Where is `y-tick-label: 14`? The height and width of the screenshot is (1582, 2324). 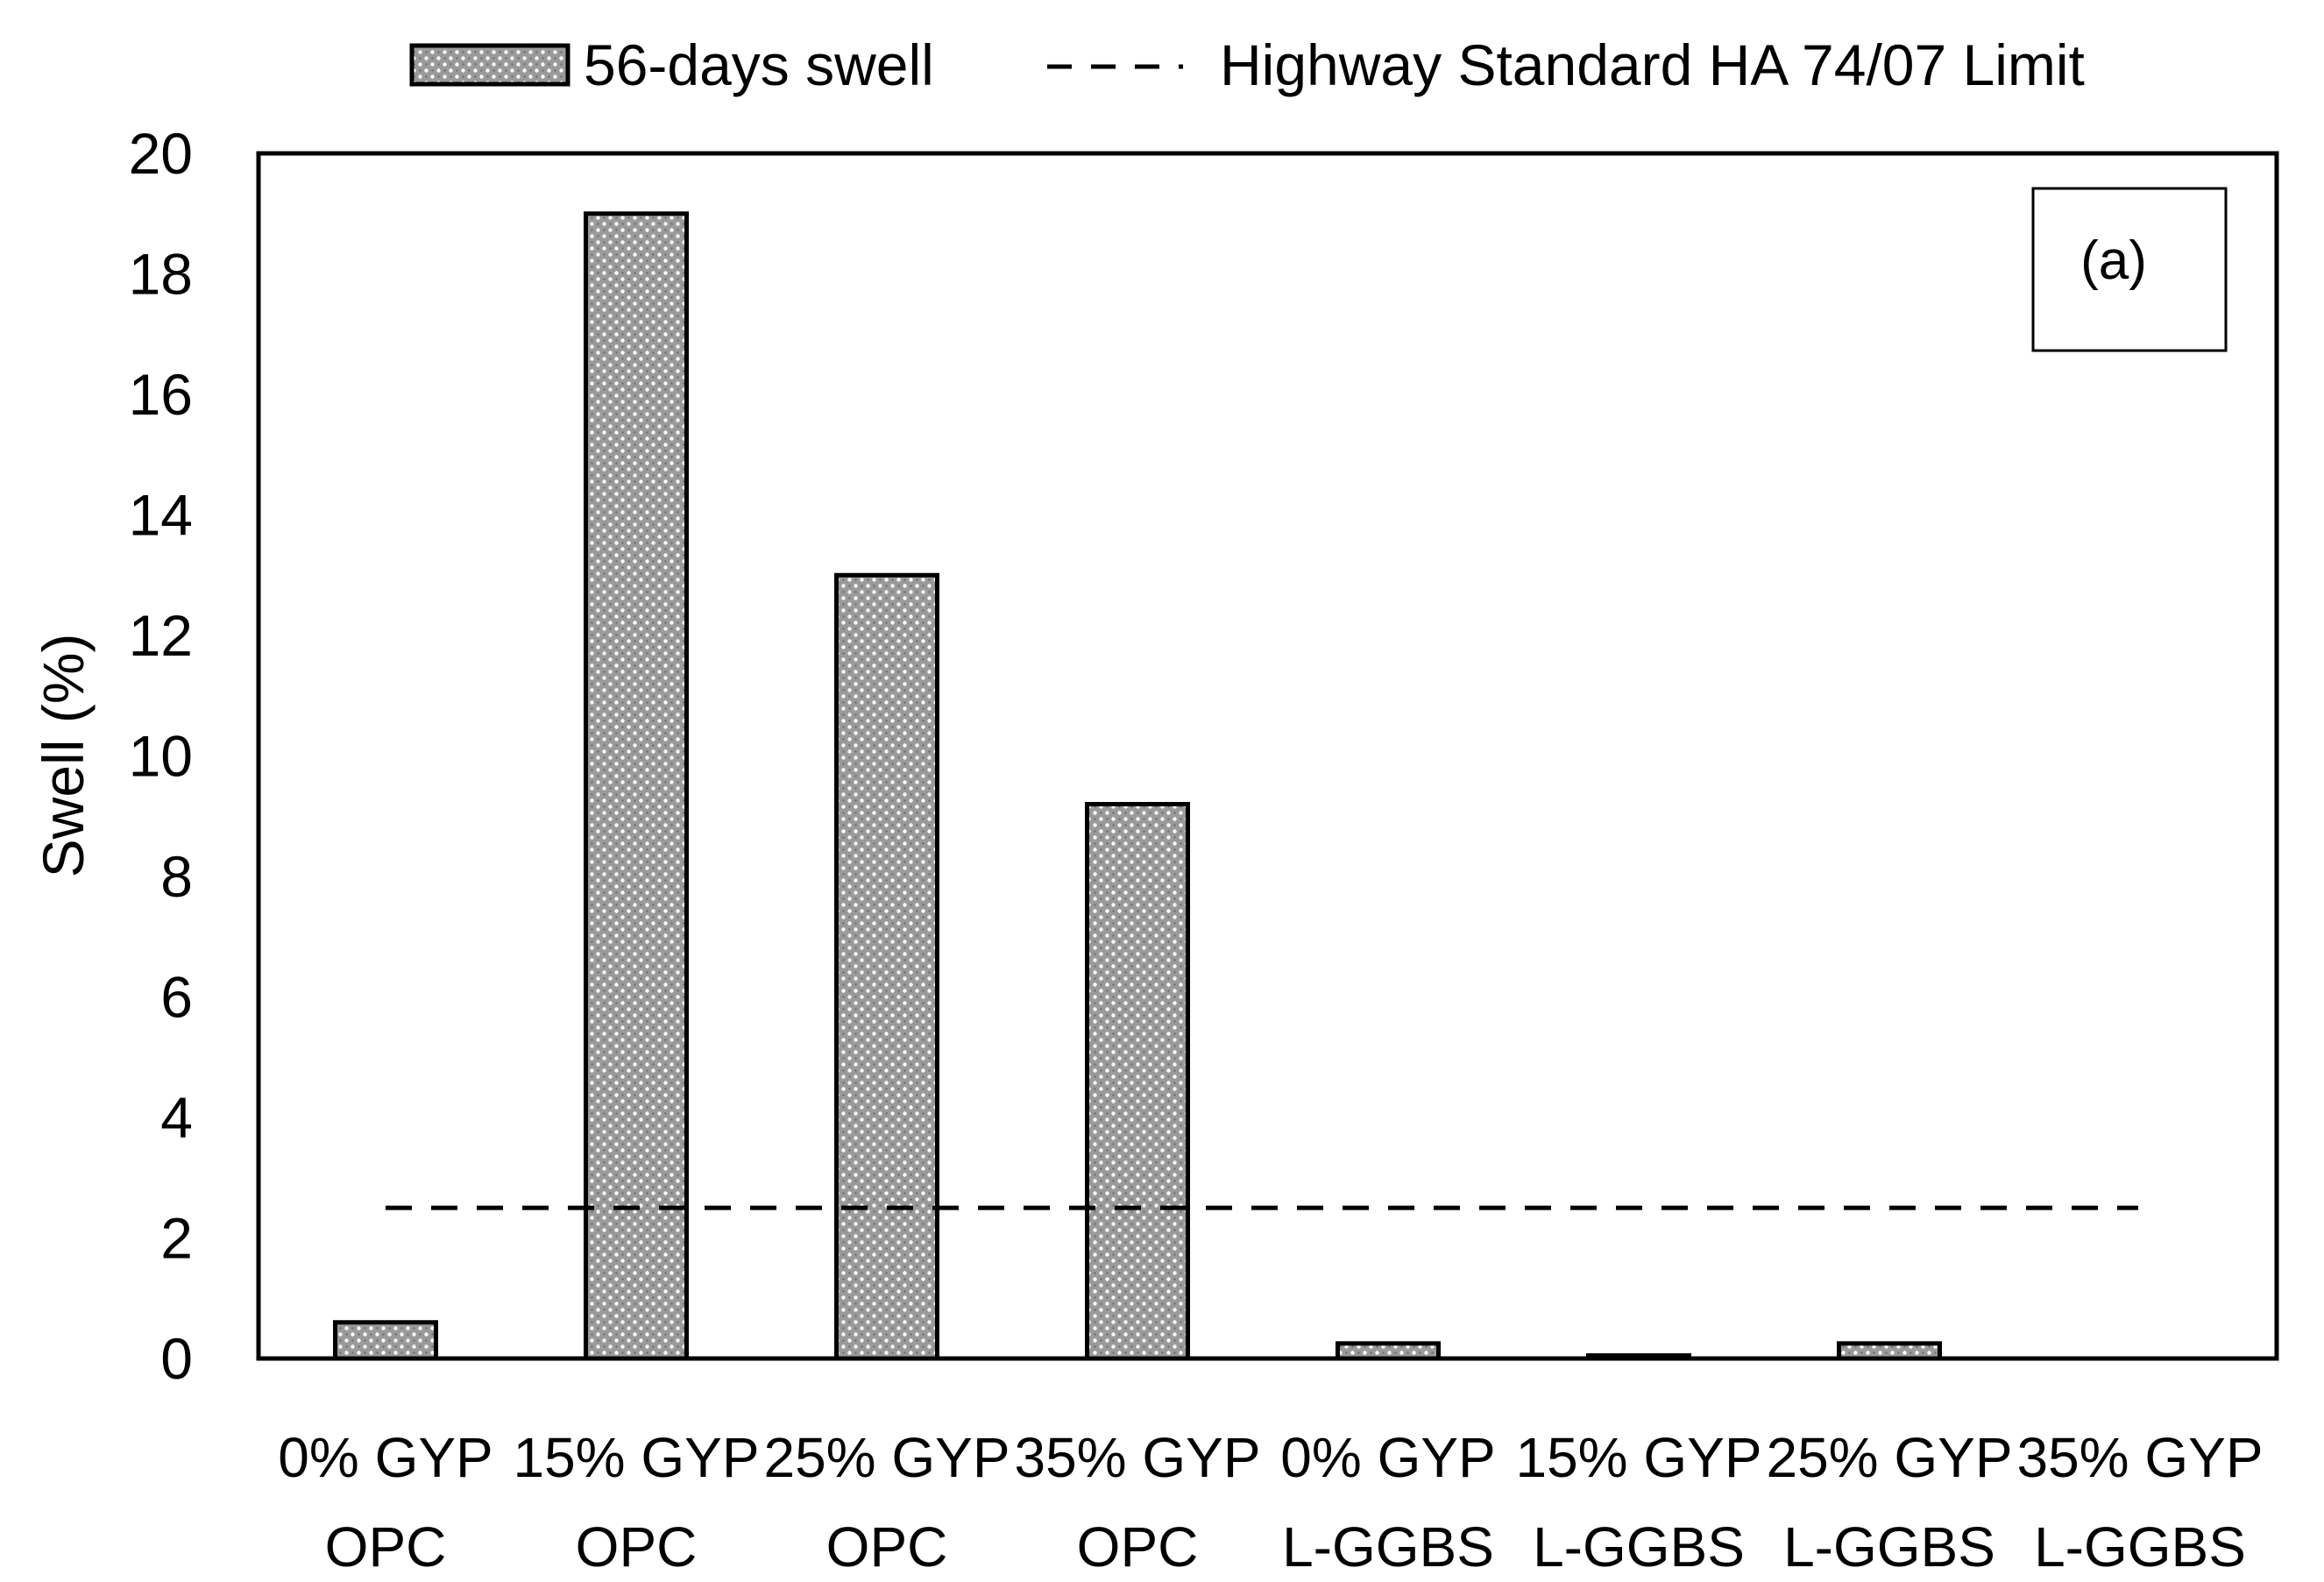 y-tick-label: 14 is located at coordinates (161, 515).